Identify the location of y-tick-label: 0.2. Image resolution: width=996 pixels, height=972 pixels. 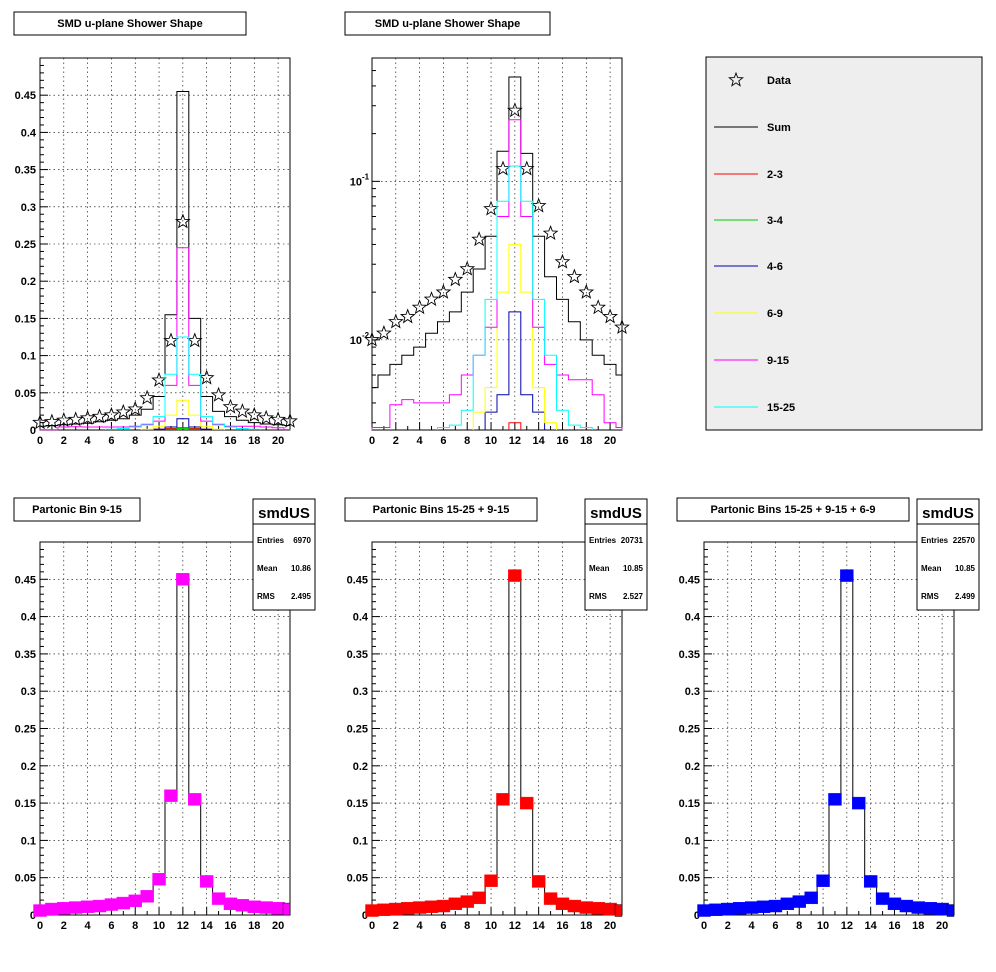
(692, 767).